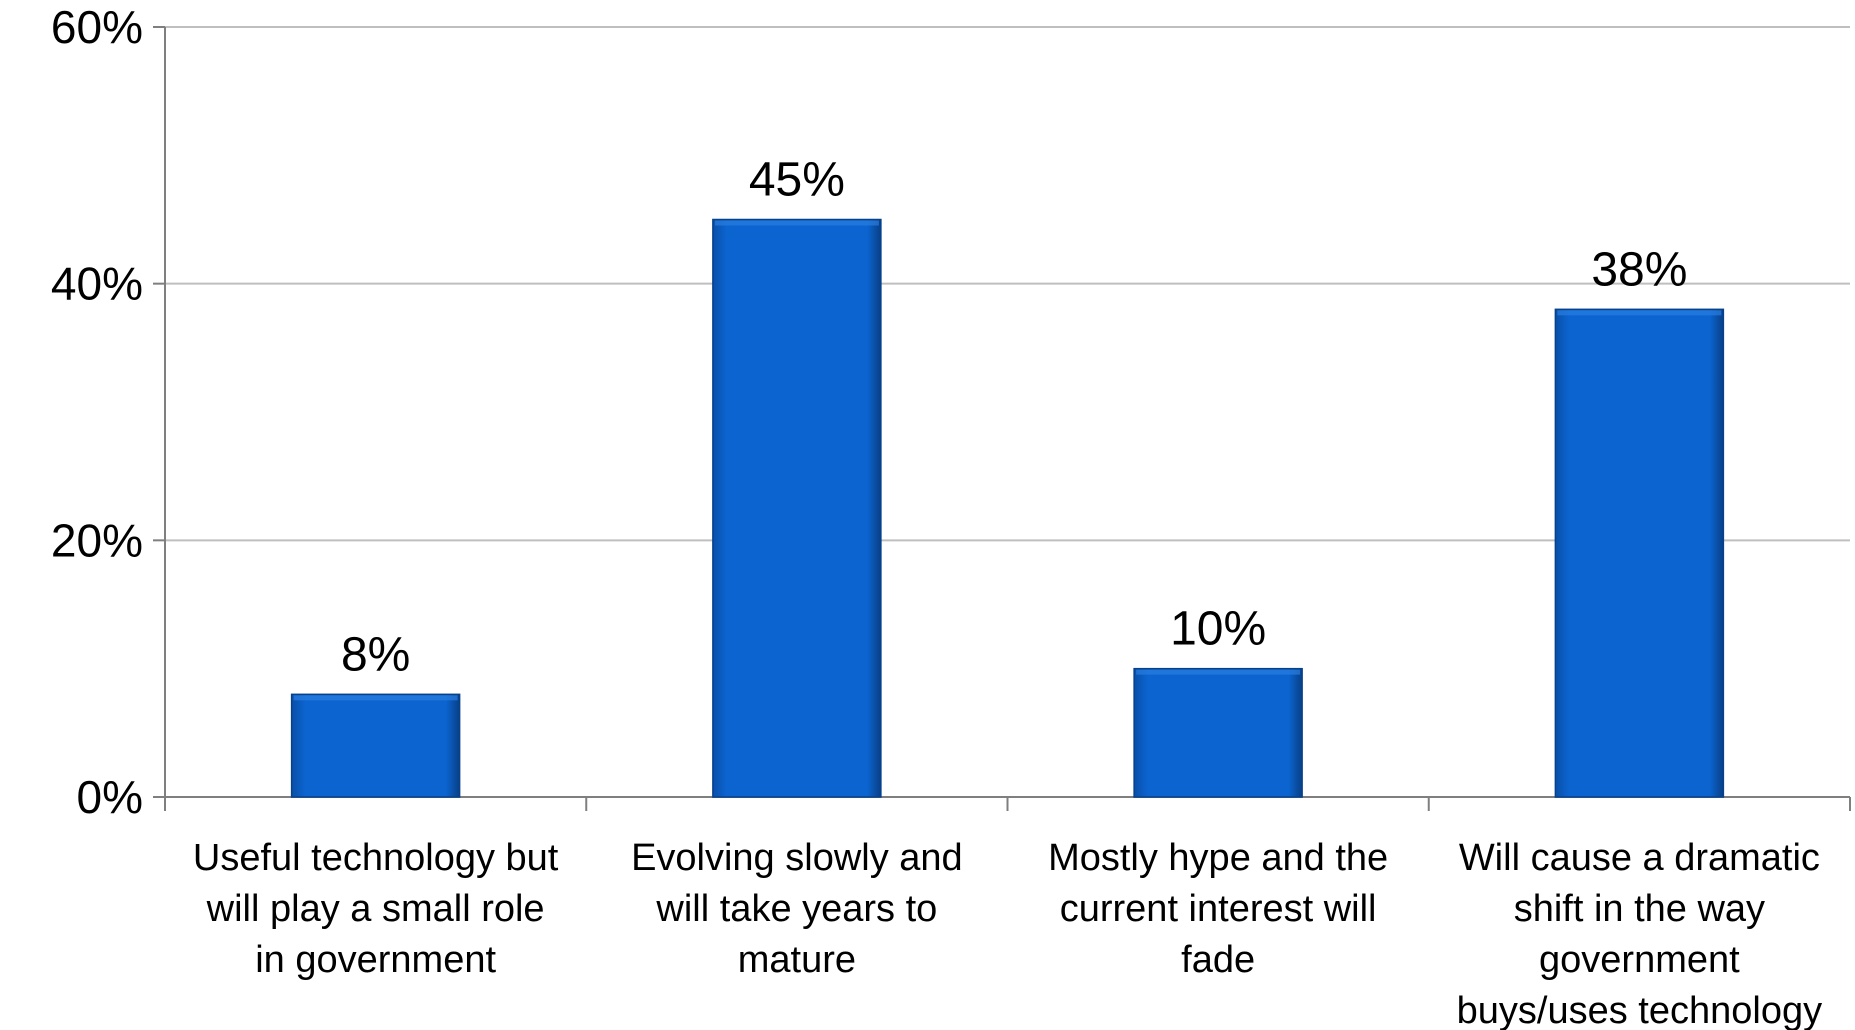 The height and width of the screenshot is (1030, 1855). Describe the element at coordinates (1218, 858) in the screenshot. I see `category-label-line: Mostly hype and the` at that location.